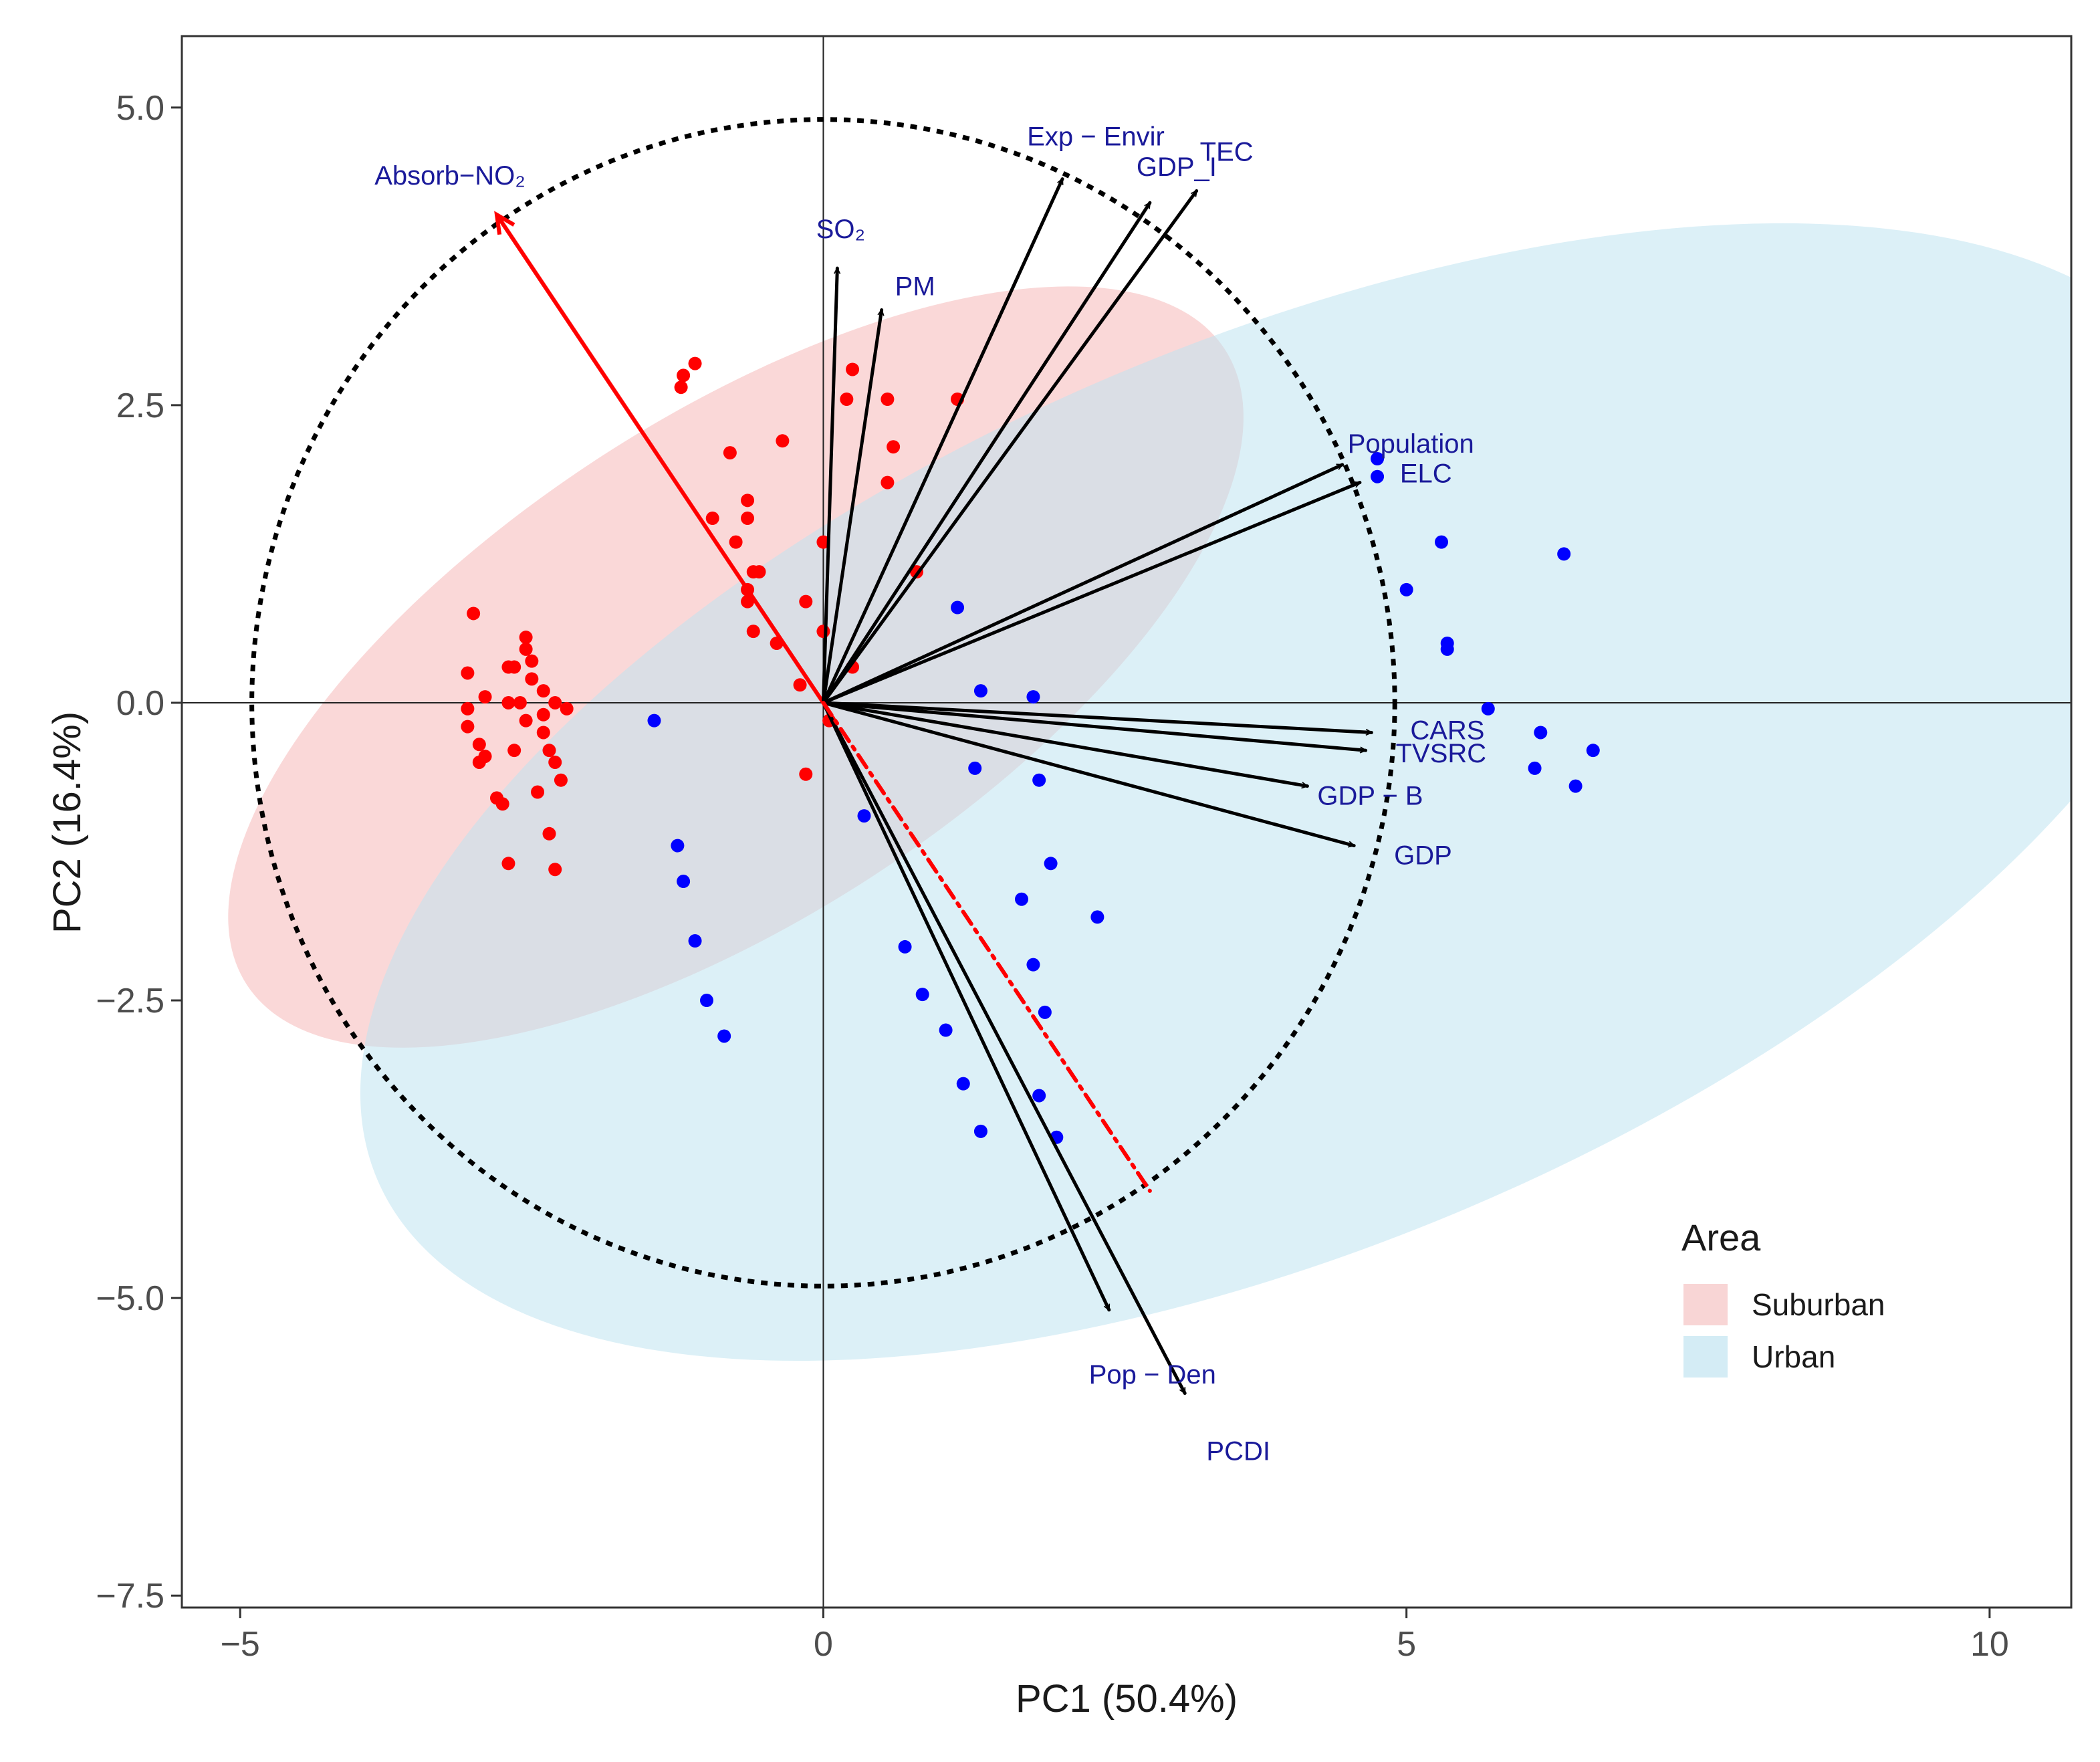 Image resolution: width=2100 pixels, height=1762 pixels. Describe the element at coordinates (1115, 1636) in the screenshot. I see `x-axis: −5 0 5 10` at that location.